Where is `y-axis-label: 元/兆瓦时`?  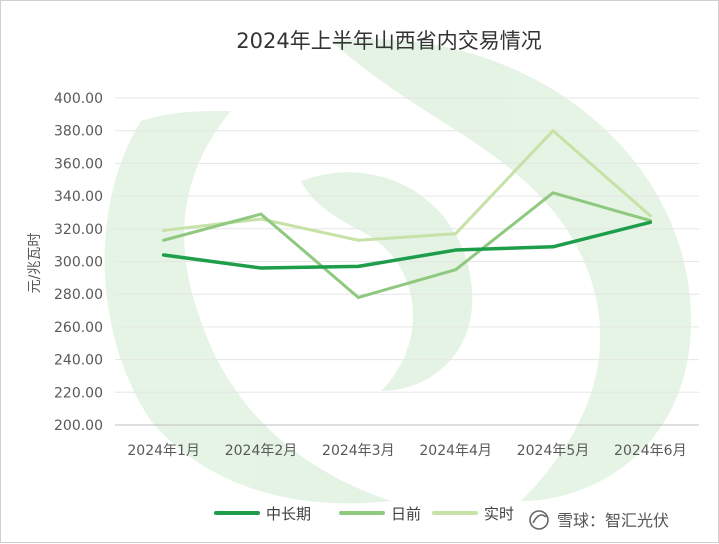 y-axis-label: 元/兆瓦时 is located at coordinates (35, 263).